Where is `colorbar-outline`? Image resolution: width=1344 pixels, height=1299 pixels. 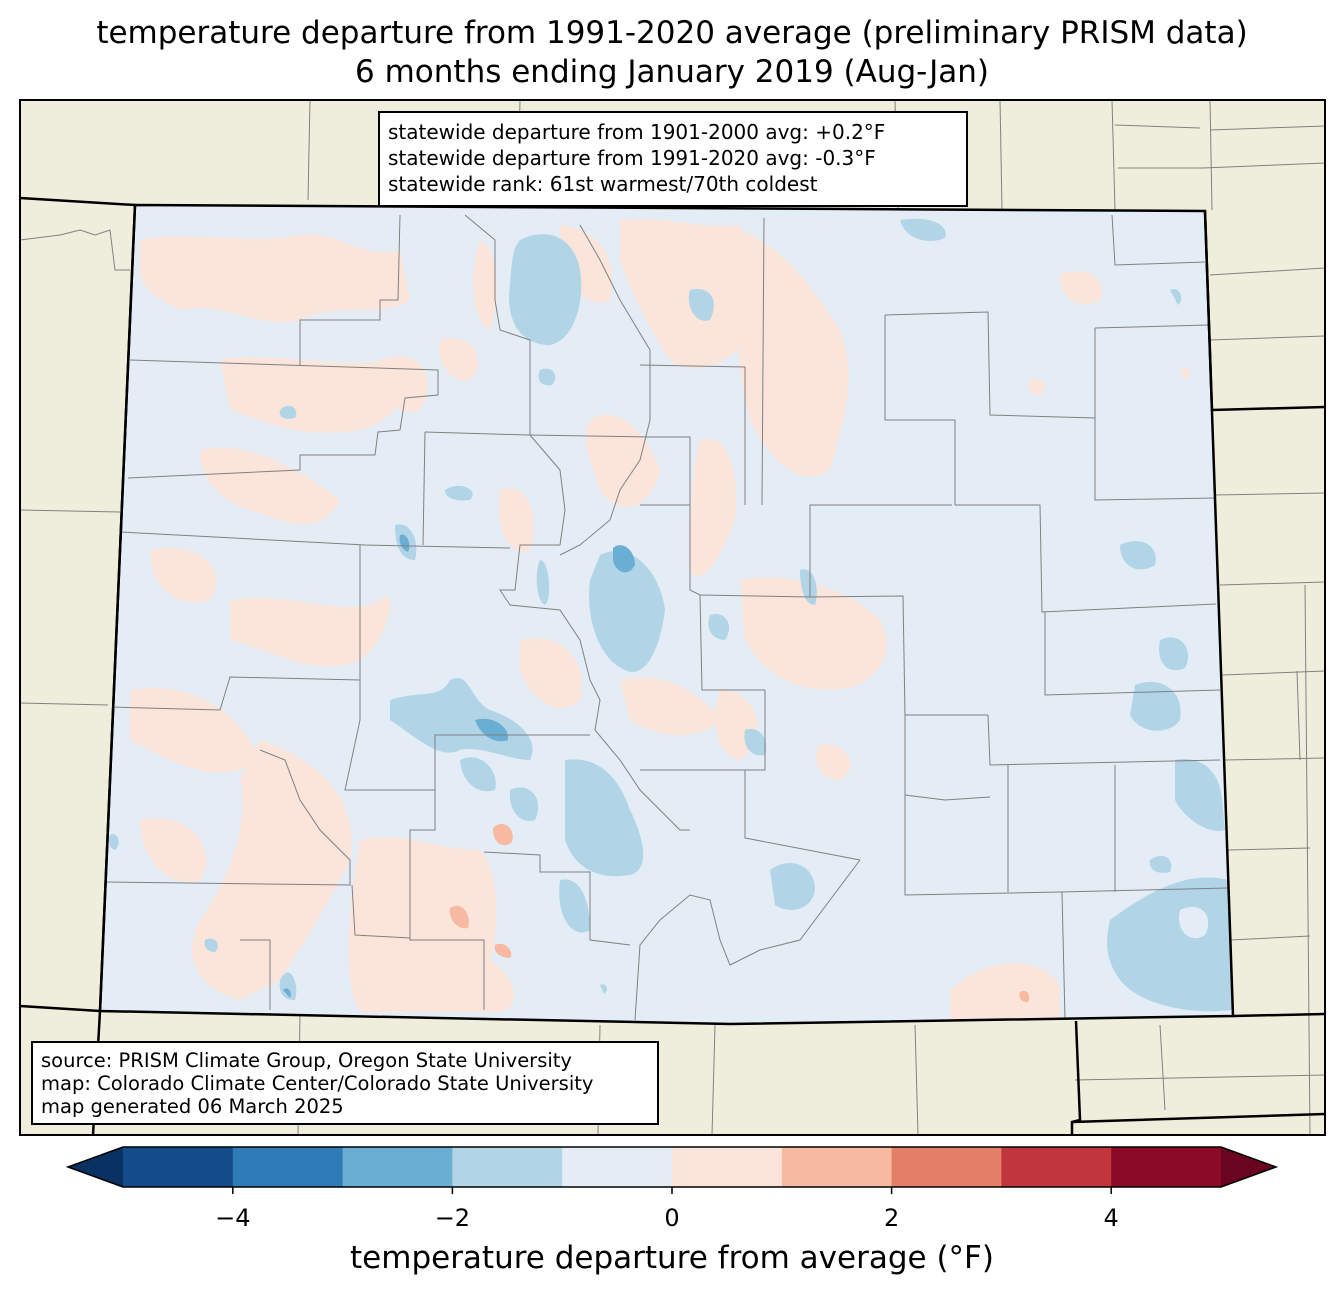 colorbar-outline is located at coordinates (672, 1167).